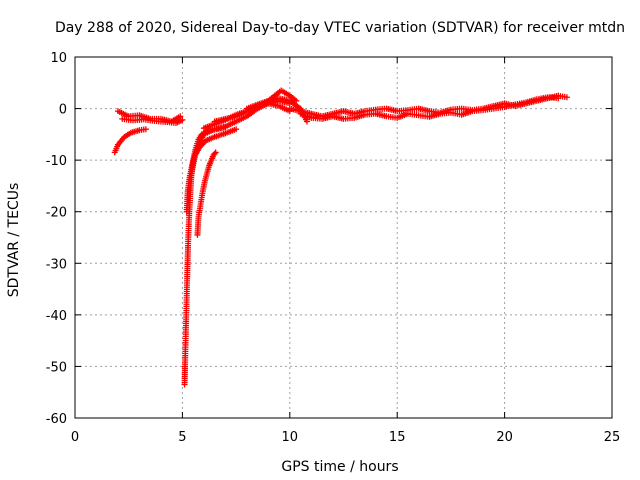 Image resolution: width=640 pixels, height=480 pixels. Describe the element at coordinates (75, 437) in the screenshot. I see `x-tick-label: 0` at that location.